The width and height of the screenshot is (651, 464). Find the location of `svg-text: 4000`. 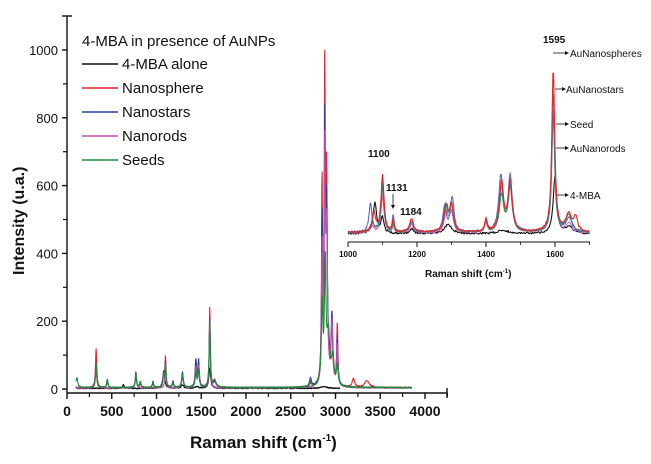

svg-text: 4000 is located at coordinates (424, 411).